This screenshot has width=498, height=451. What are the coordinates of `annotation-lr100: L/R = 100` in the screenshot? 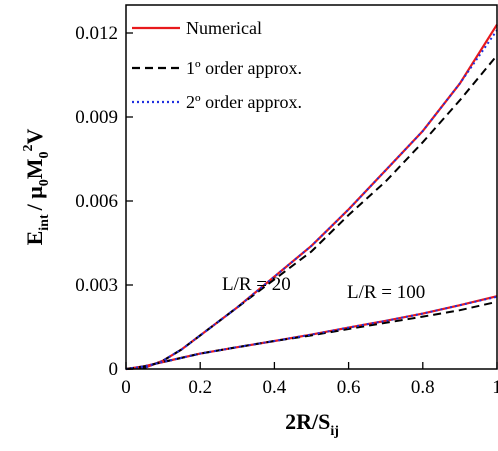 It's located at (386, 292).